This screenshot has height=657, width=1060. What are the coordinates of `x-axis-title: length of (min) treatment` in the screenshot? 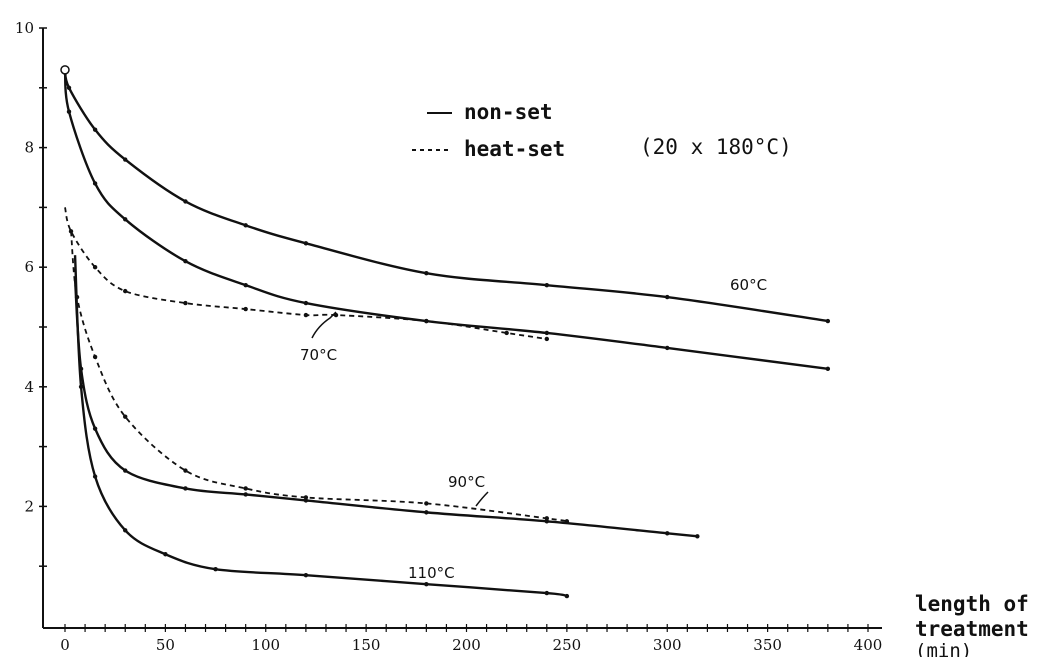 It's located at (972, 624).